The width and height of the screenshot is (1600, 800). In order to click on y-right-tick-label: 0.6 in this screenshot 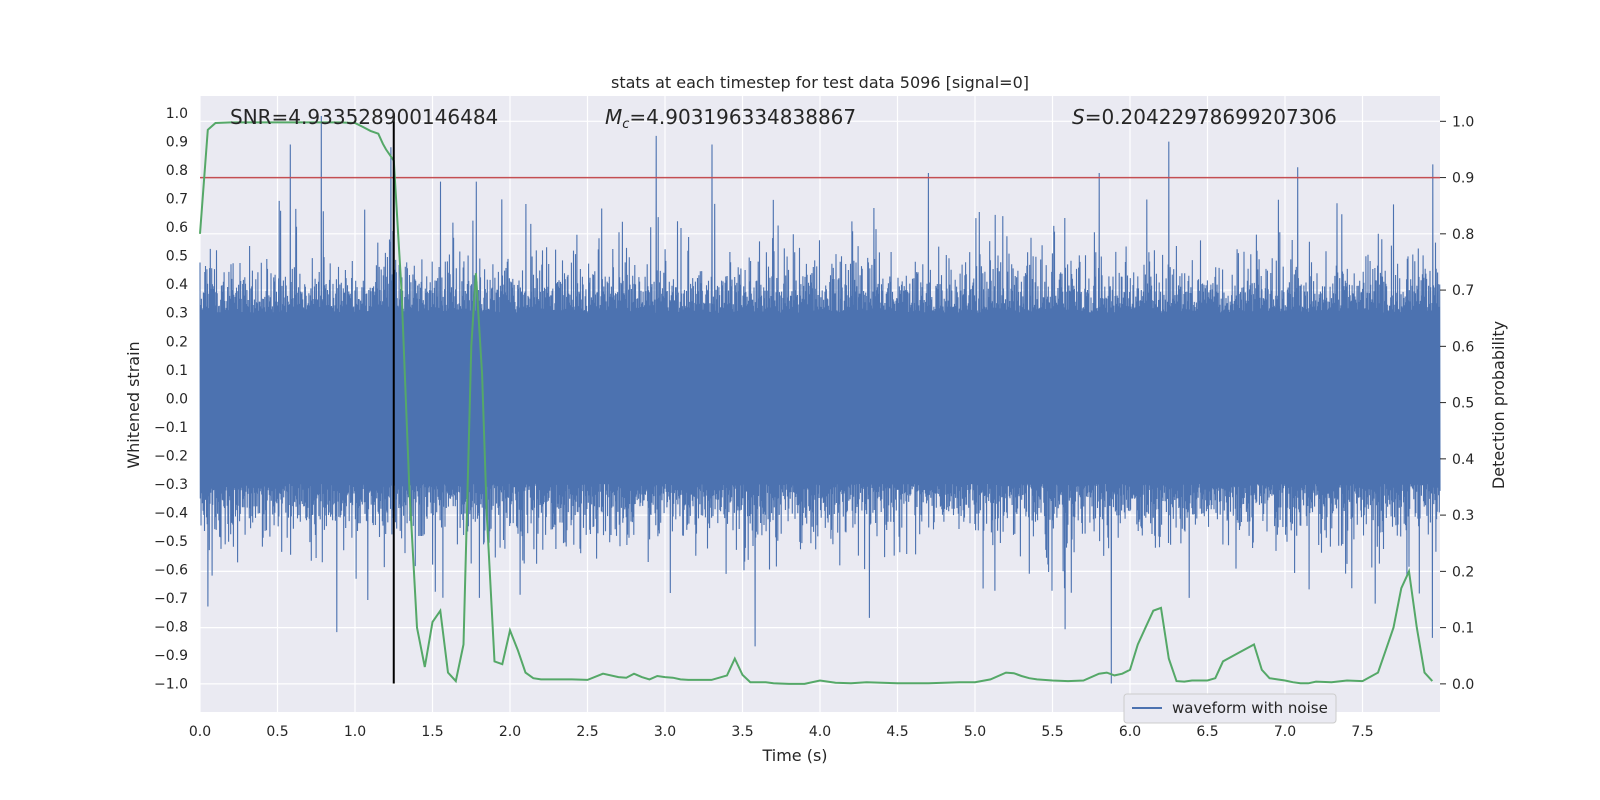, I will do `click(1463, 347)`.